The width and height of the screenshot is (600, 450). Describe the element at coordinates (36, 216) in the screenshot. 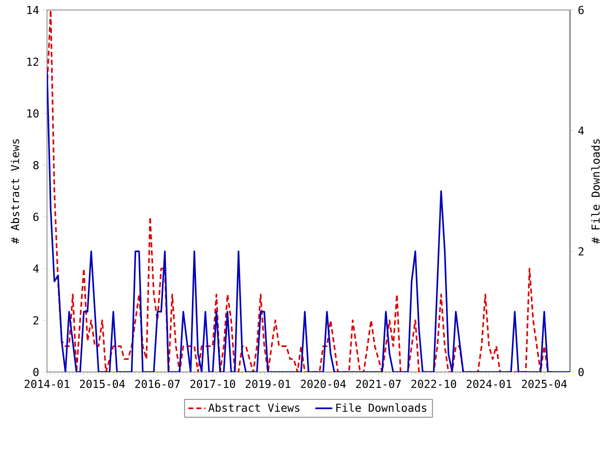

I see `y-tick-label: 6` at that location.